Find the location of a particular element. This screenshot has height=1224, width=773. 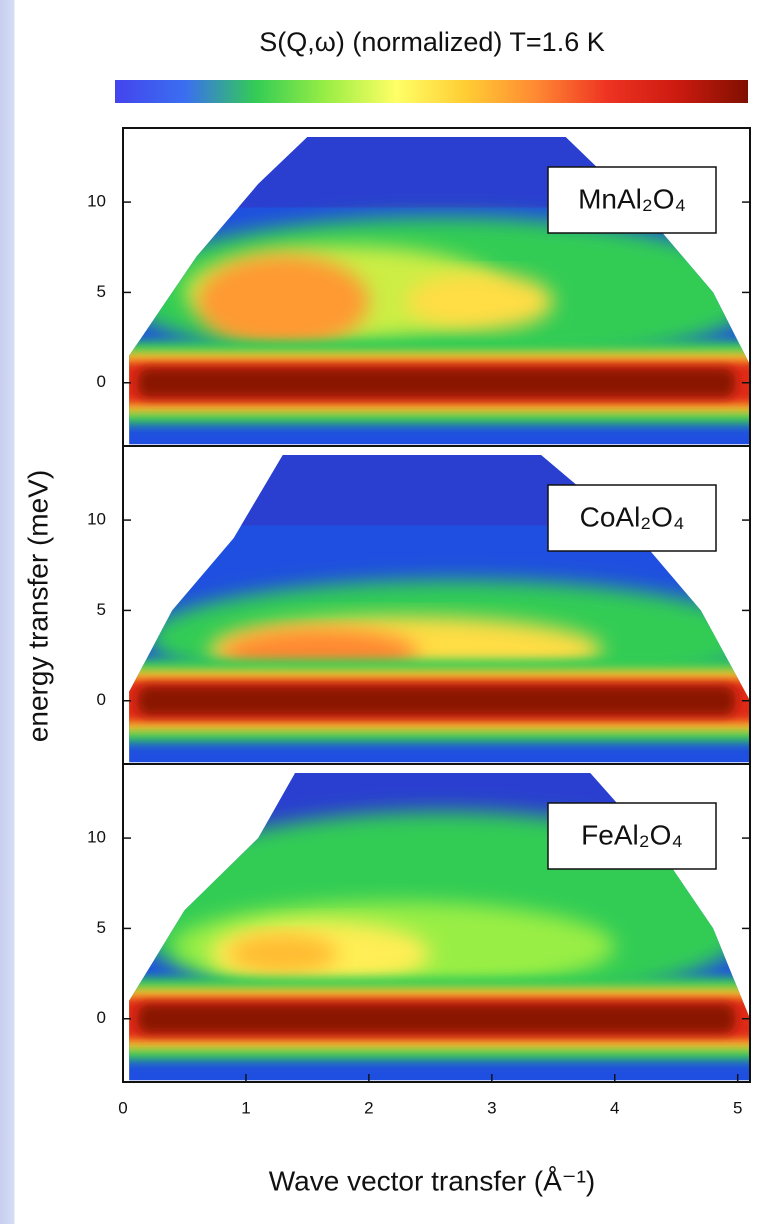

x-tick-label: 2 is located at coordinates (368, 1107).